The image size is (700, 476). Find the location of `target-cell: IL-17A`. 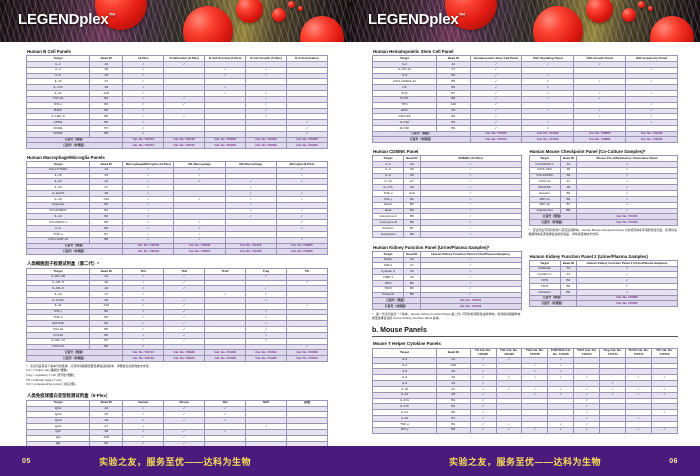

target-cell: IL-17A is located at coordinates (404, 401).